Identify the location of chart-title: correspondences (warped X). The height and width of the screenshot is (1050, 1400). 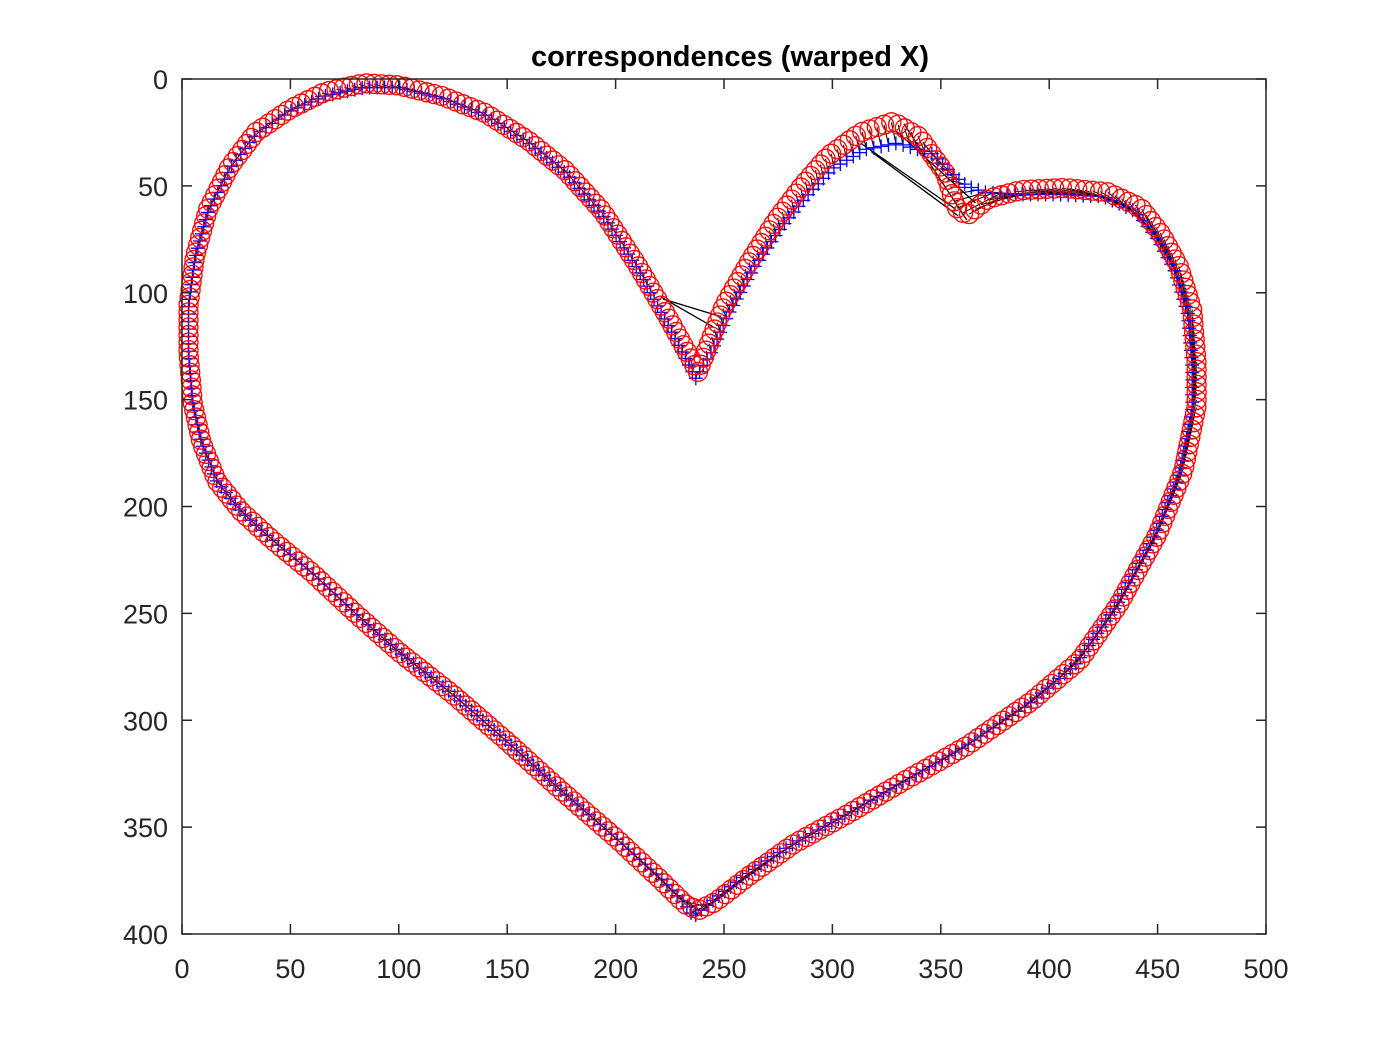
(730, 57).